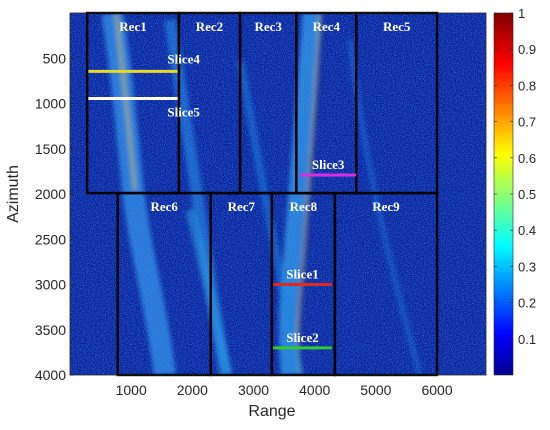  Describe the element at coordinates (328, 164) in the screenshot. I see `slice-label-slice3: Slice3` at that location.